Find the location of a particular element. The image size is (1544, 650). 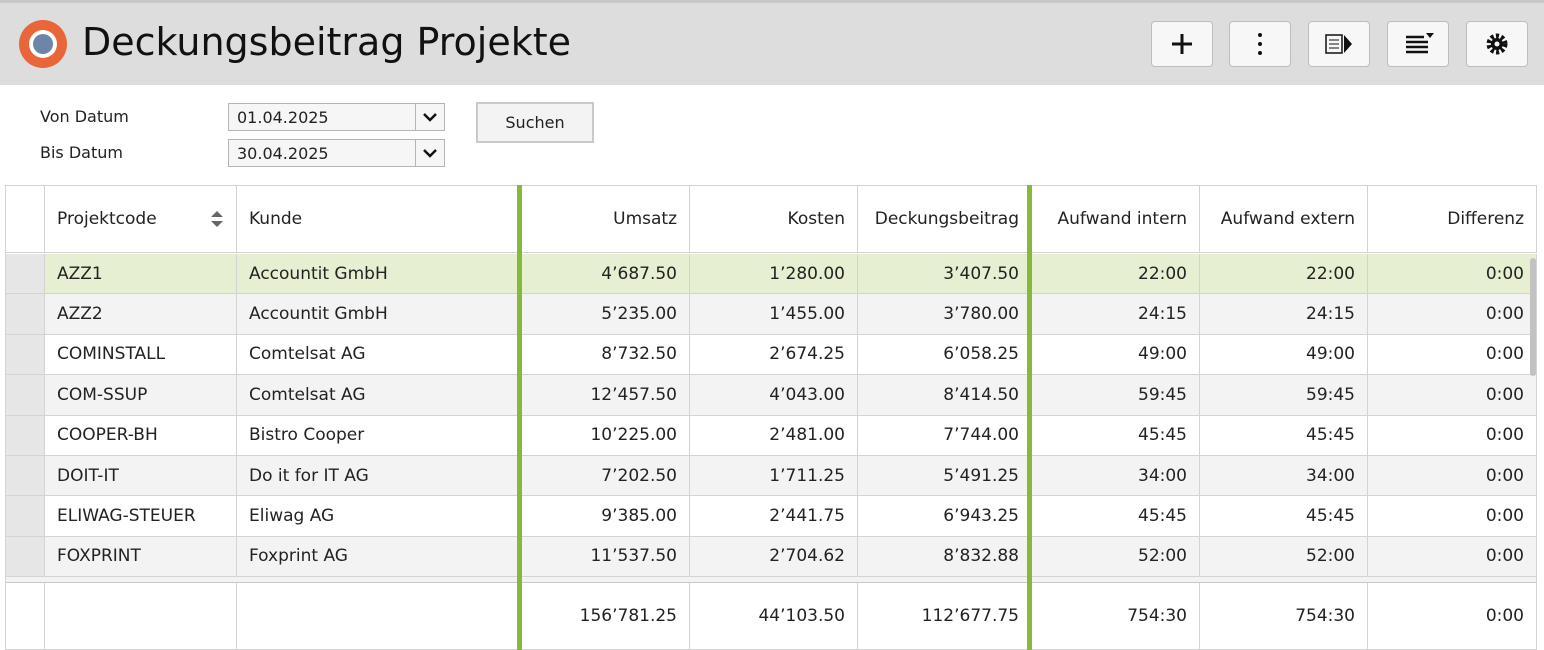

table-cell: 1’711.25 is located at coordinates (774, 476).